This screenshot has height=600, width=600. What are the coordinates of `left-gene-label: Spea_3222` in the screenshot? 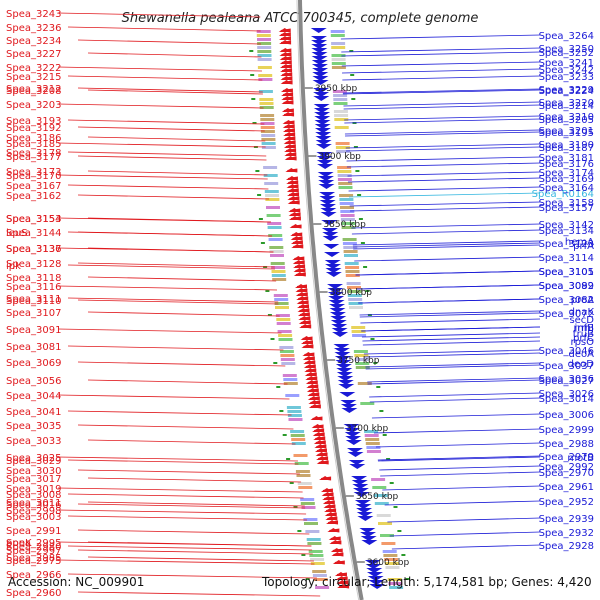 It's located at (33, 68).